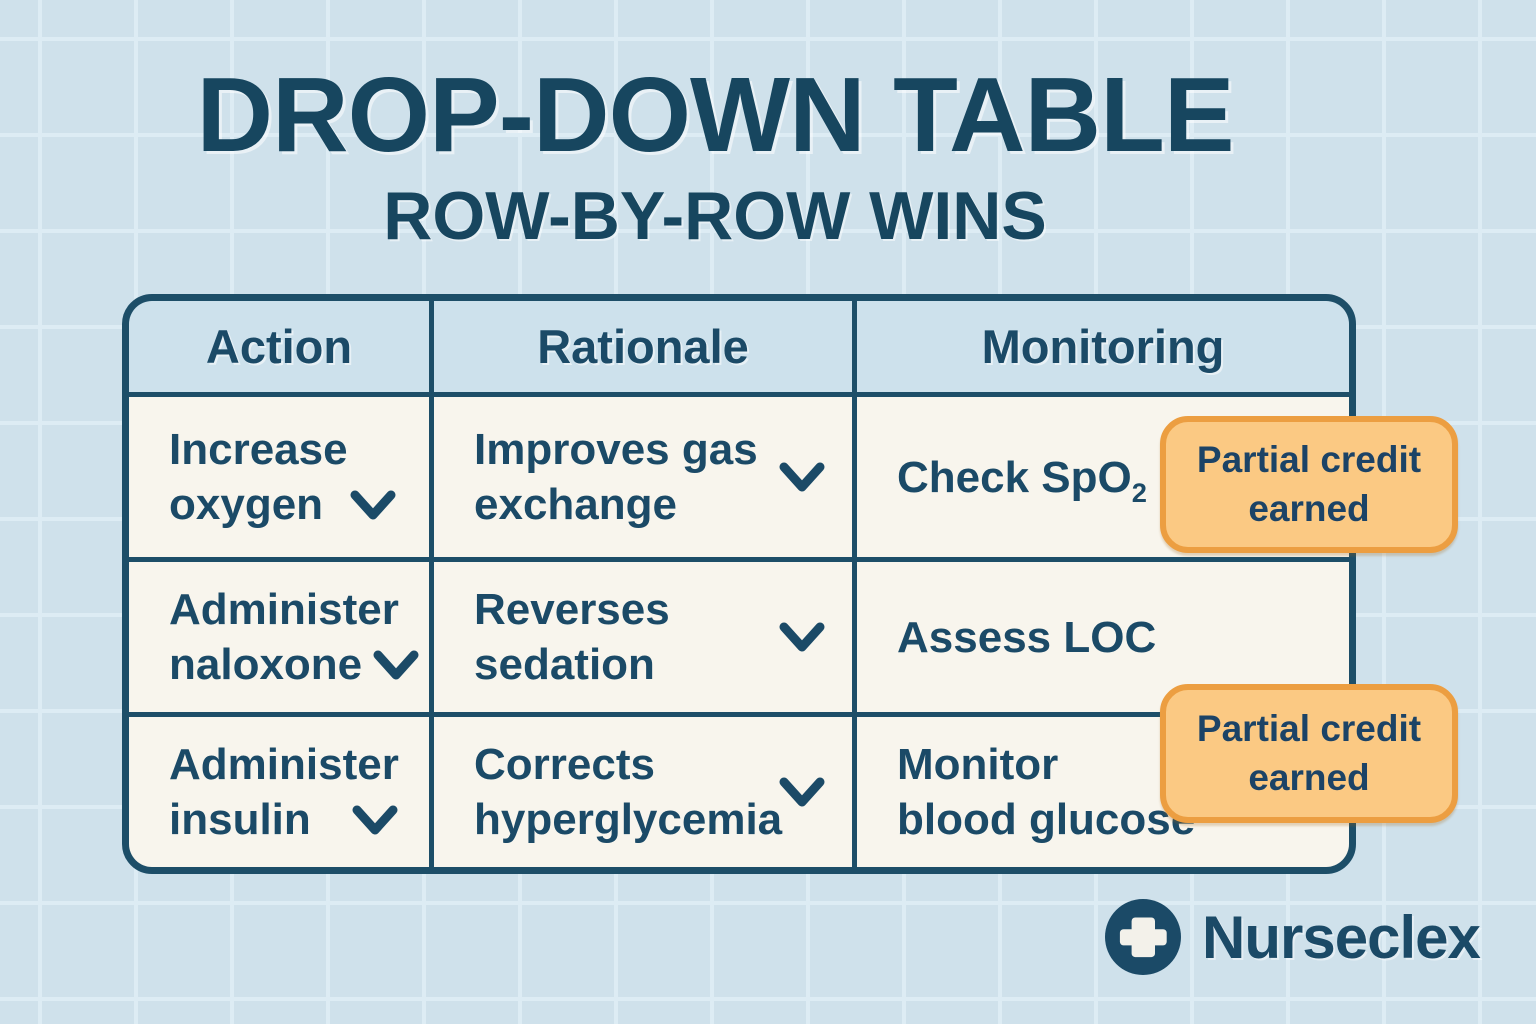 The height and width of the screenshot is (1024, 1536). Describe the element at coordinates (1341, 937) in the screenshot. I see `brand-name: Nurseclex` at that location.